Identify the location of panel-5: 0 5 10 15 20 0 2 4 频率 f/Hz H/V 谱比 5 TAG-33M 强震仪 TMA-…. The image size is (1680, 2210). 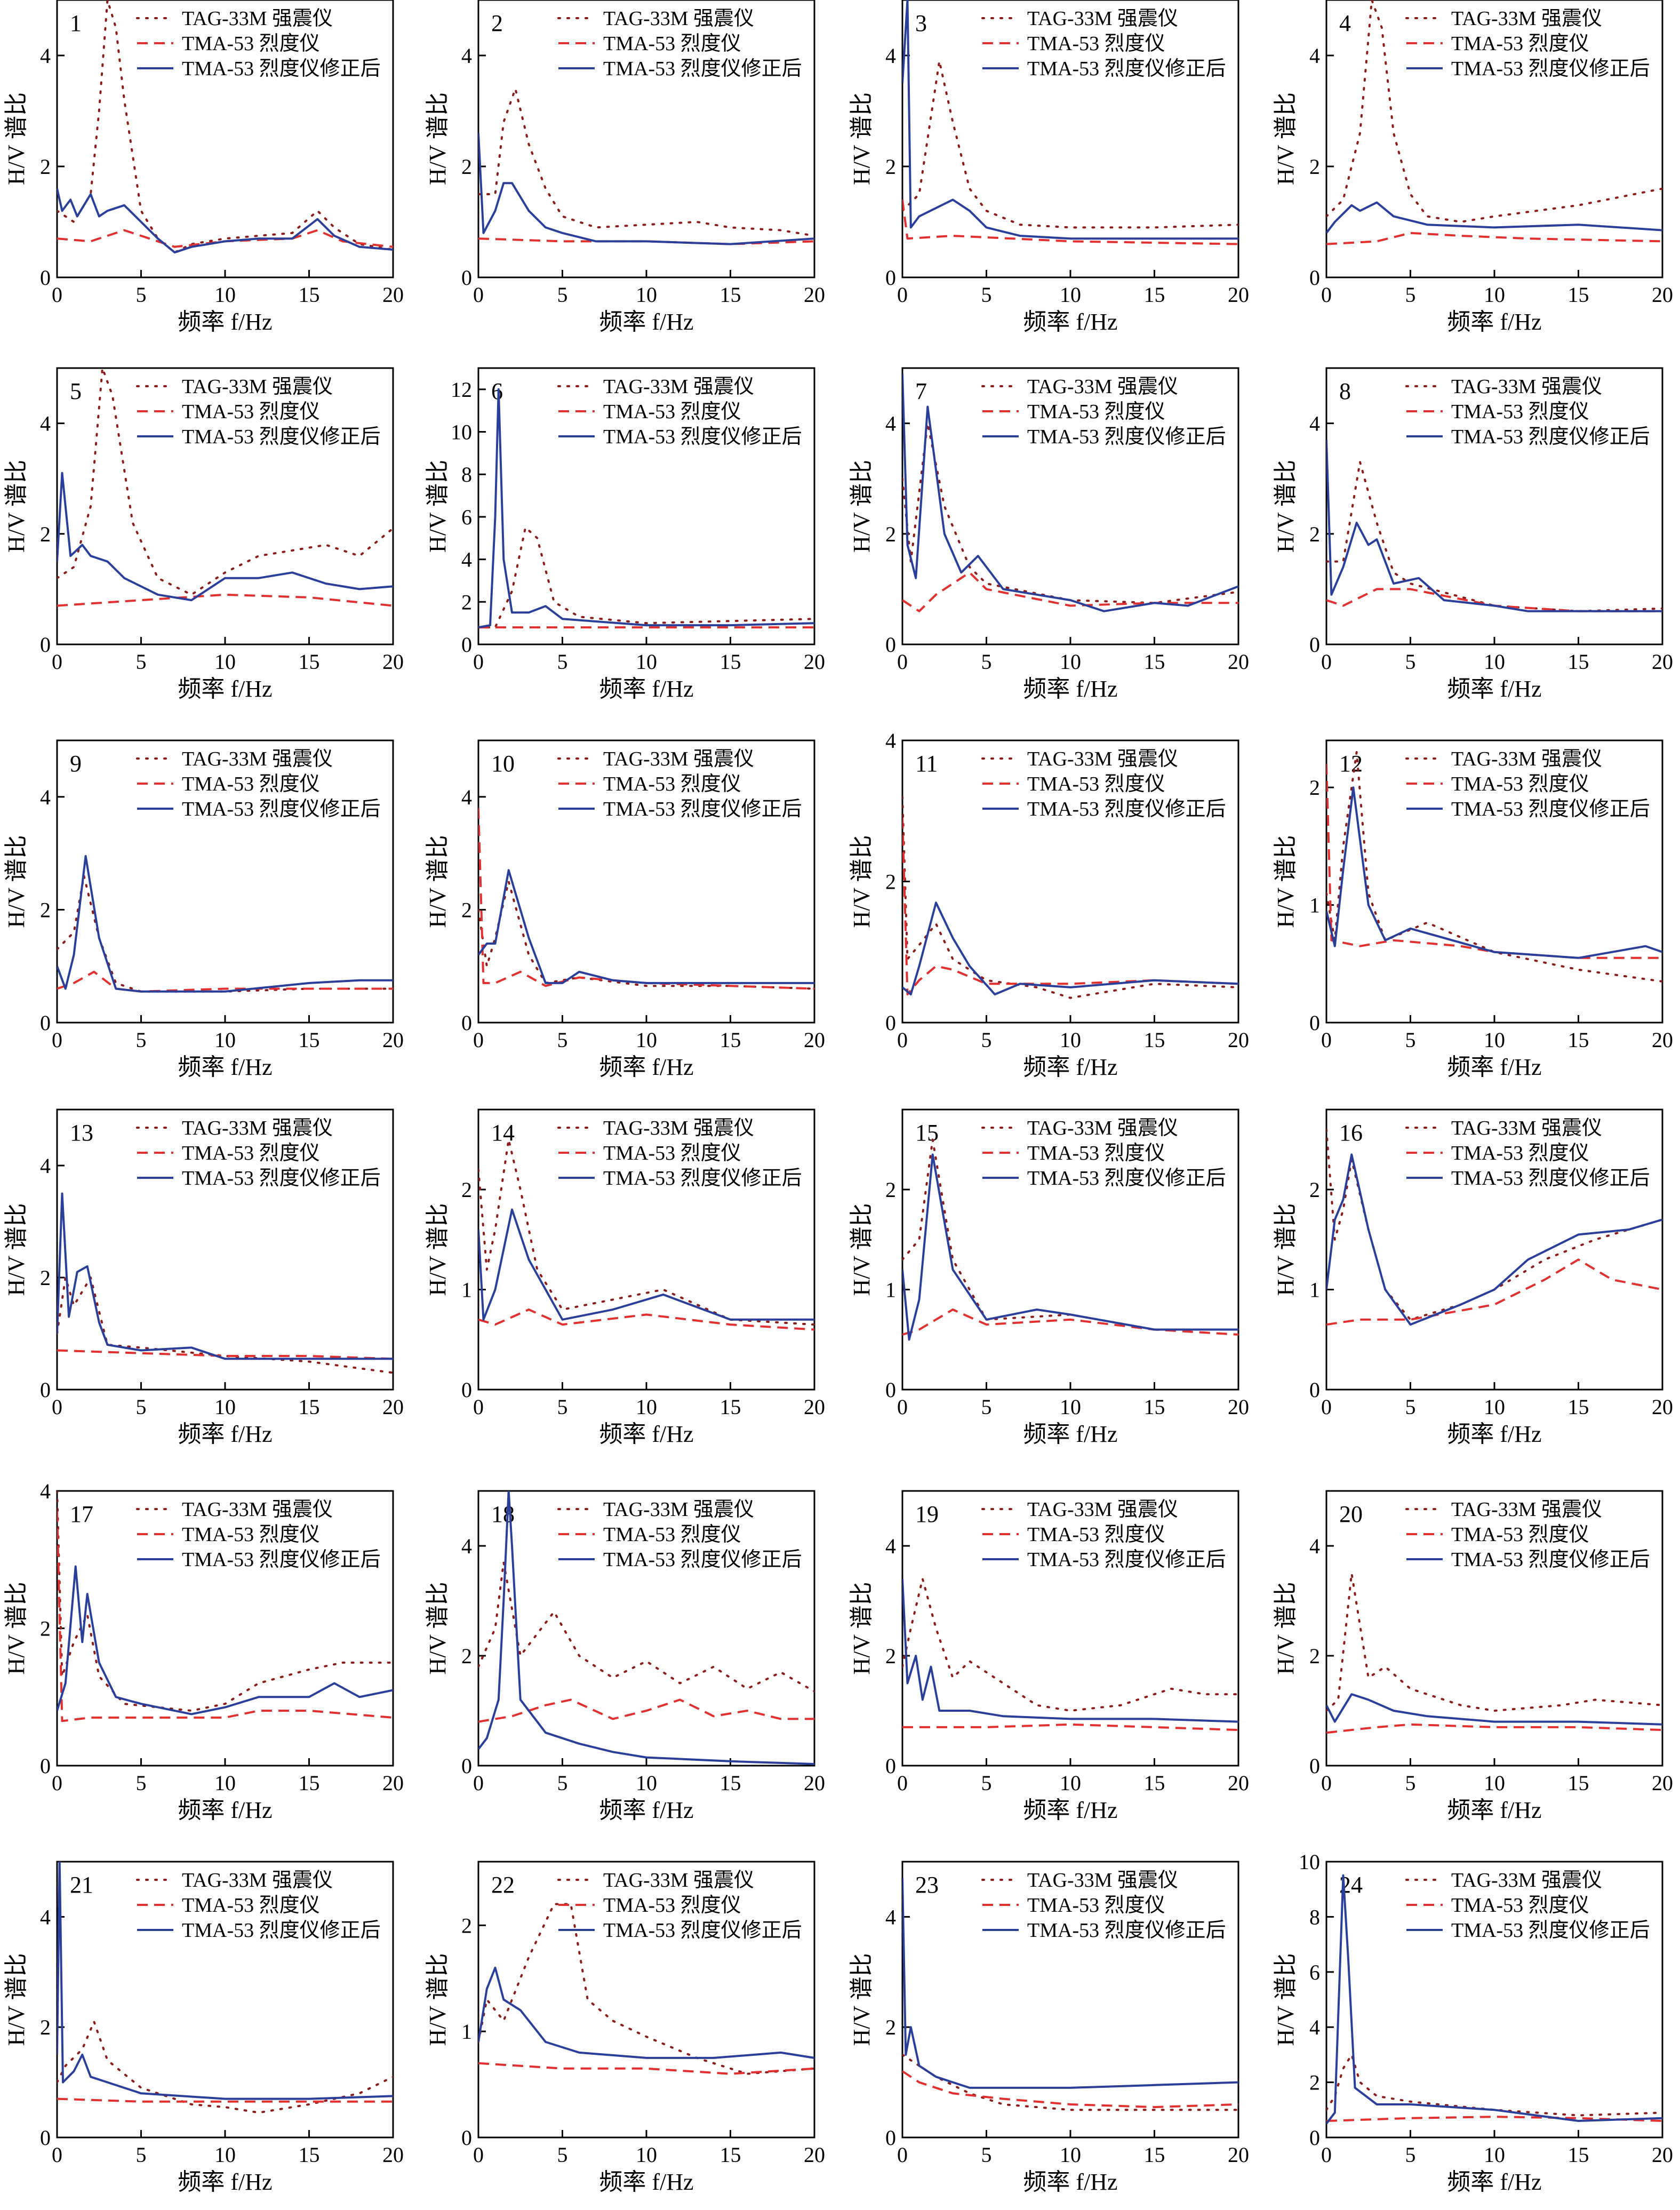
(203, 534).